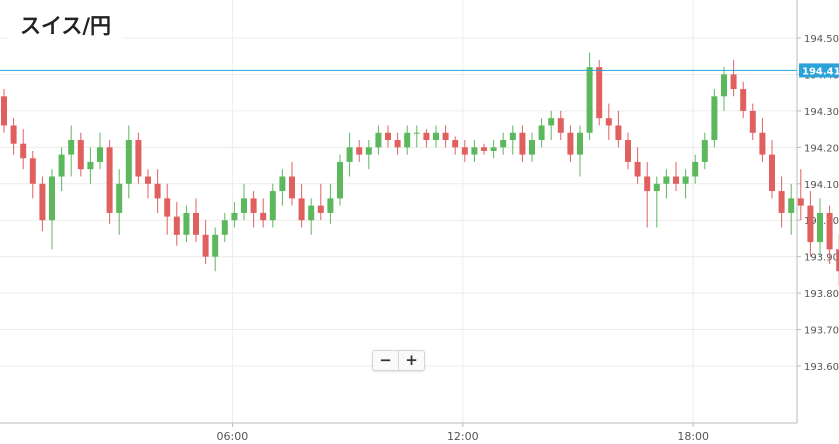 The image size is (839, 444). What do you see at coordinates (411, 360) in the screenshot?
I see `zoom-in-button: +` at bounding box center [411, 360].